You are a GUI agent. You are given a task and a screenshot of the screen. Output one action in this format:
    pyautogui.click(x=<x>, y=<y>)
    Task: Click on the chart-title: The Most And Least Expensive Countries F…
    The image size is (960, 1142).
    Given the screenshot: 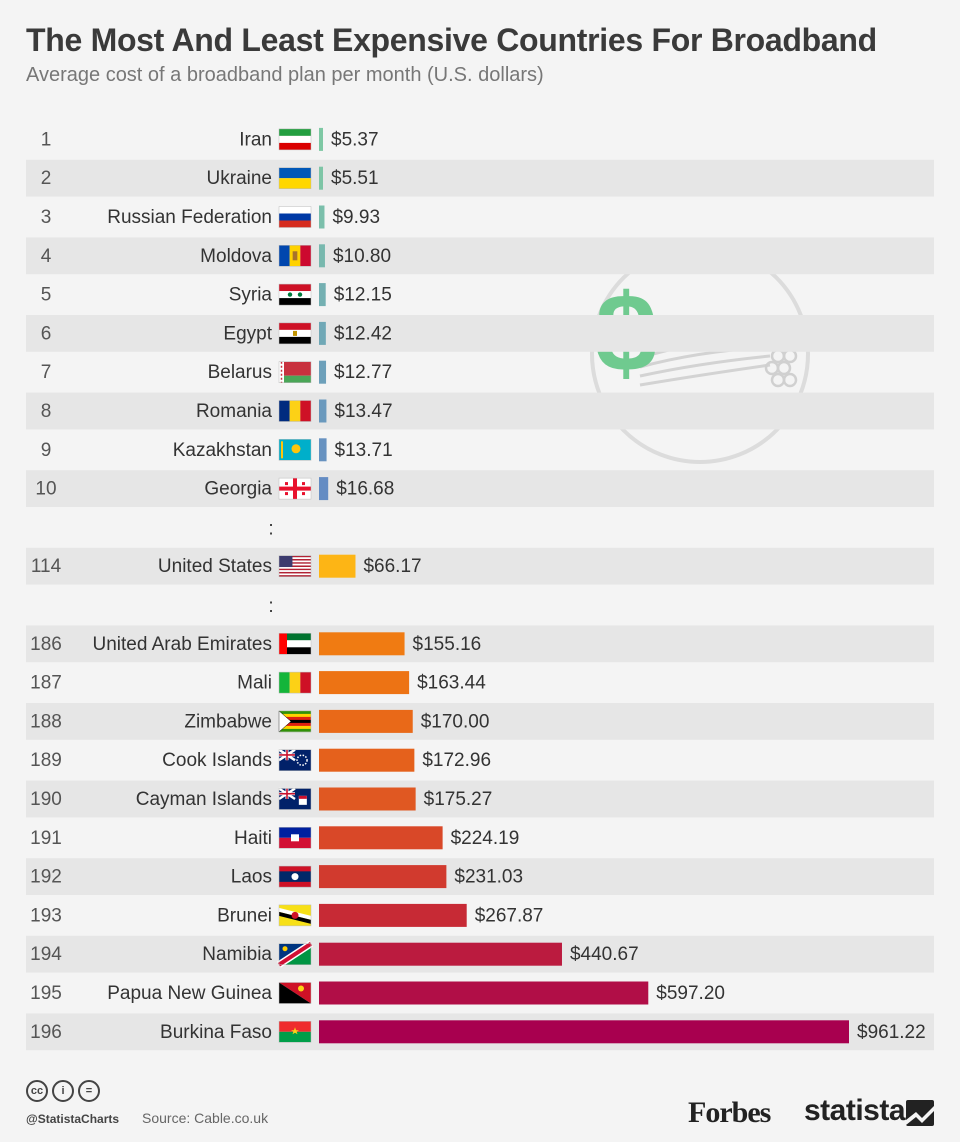 What is the action you would take?
    pyautogui.click(x=451, y=40)
    